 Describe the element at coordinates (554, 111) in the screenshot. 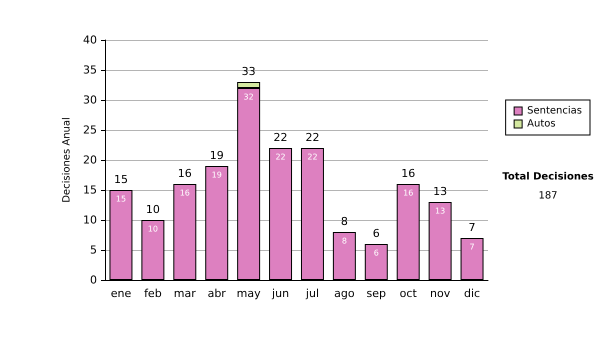

I see `legend-label: Sentencias` at that location.